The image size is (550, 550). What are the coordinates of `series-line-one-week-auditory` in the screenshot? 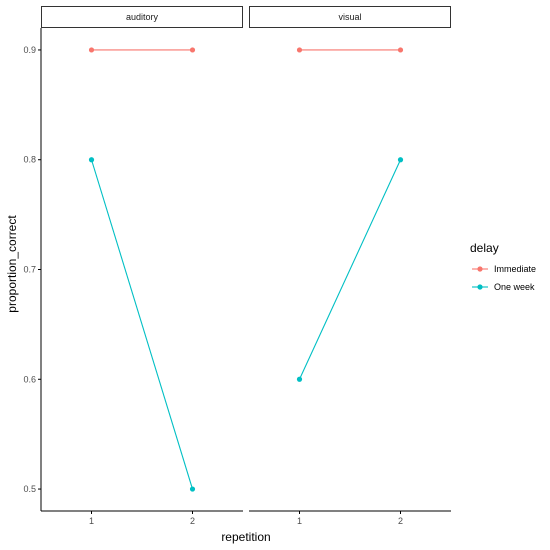 It's located at (142, 324).